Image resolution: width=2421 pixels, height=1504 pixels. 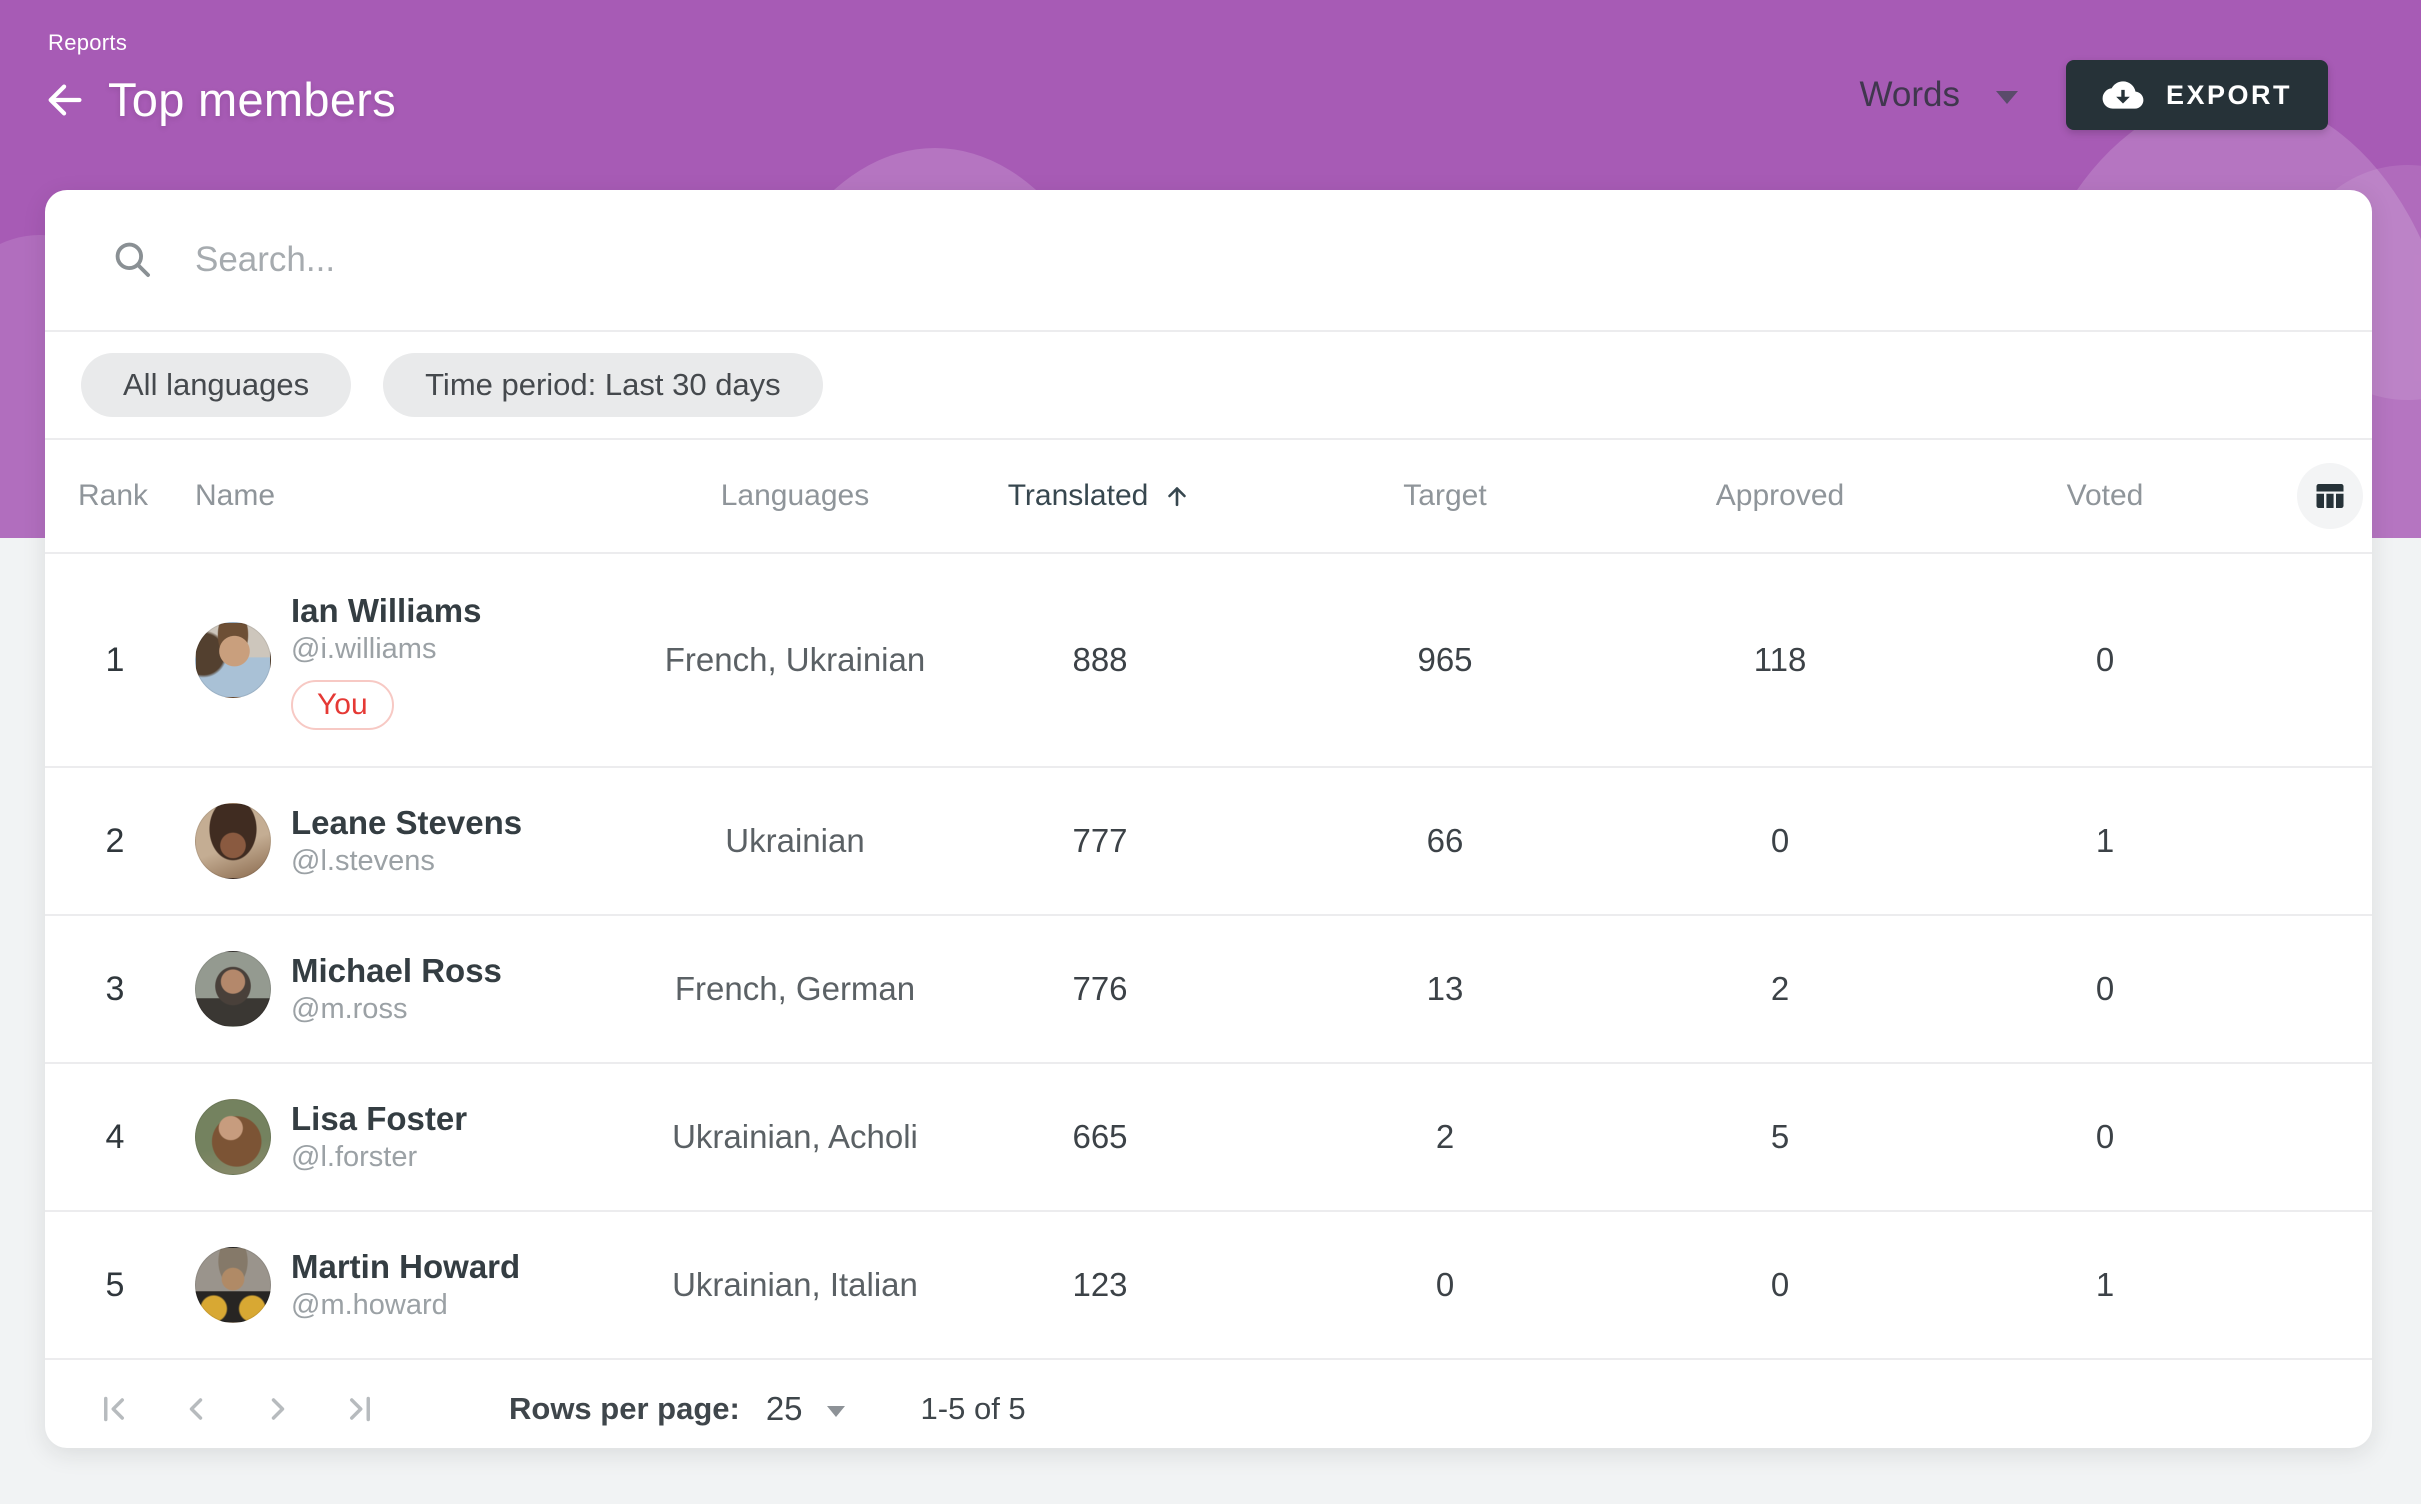 What do you see at coordinates (406, 1266) in the screenshot?
I see `member-name: Martin Howard` at bounding box center [406, 1266].